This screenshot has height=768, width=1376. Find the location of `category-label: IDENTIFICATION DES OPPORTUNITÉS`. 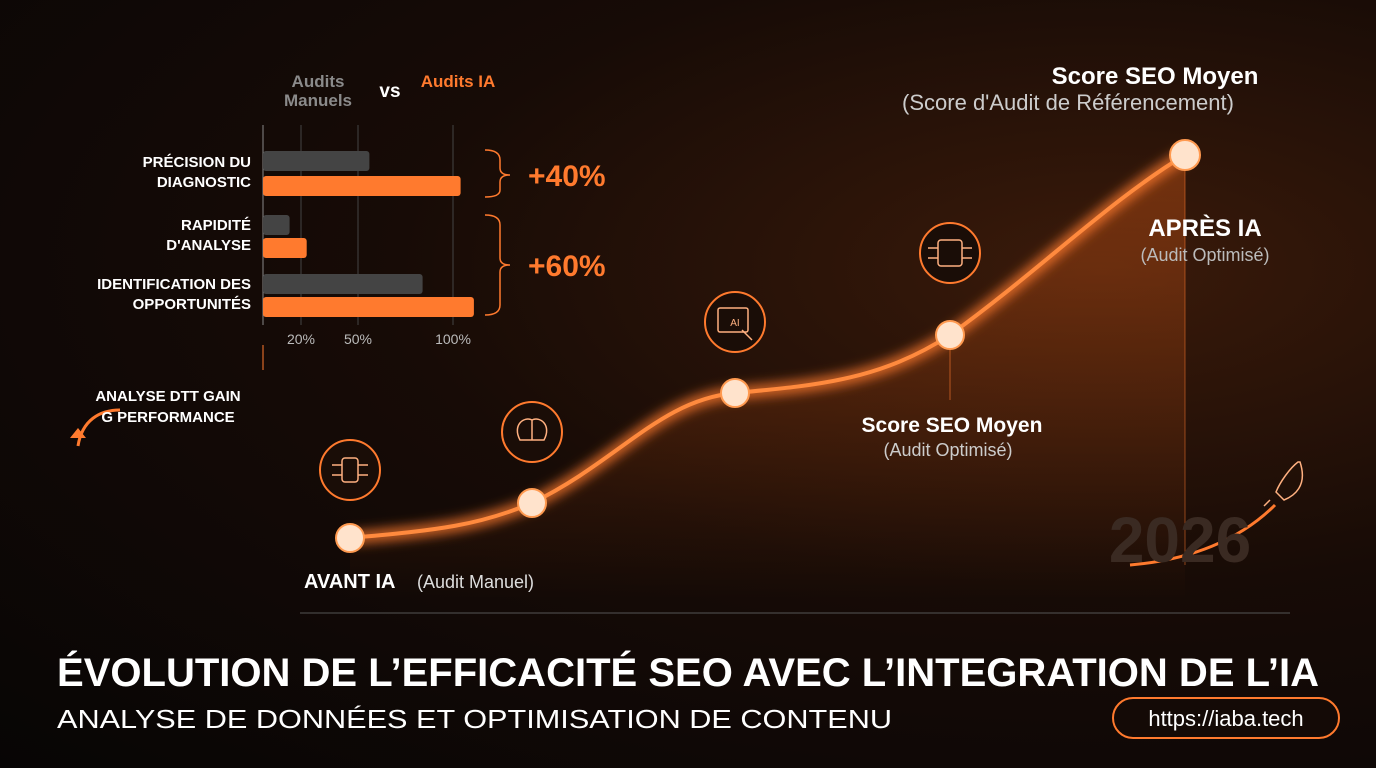

category-label: IDENTIFICATION DES OPPORTUNITÉS is located at coordinates (174, 294).